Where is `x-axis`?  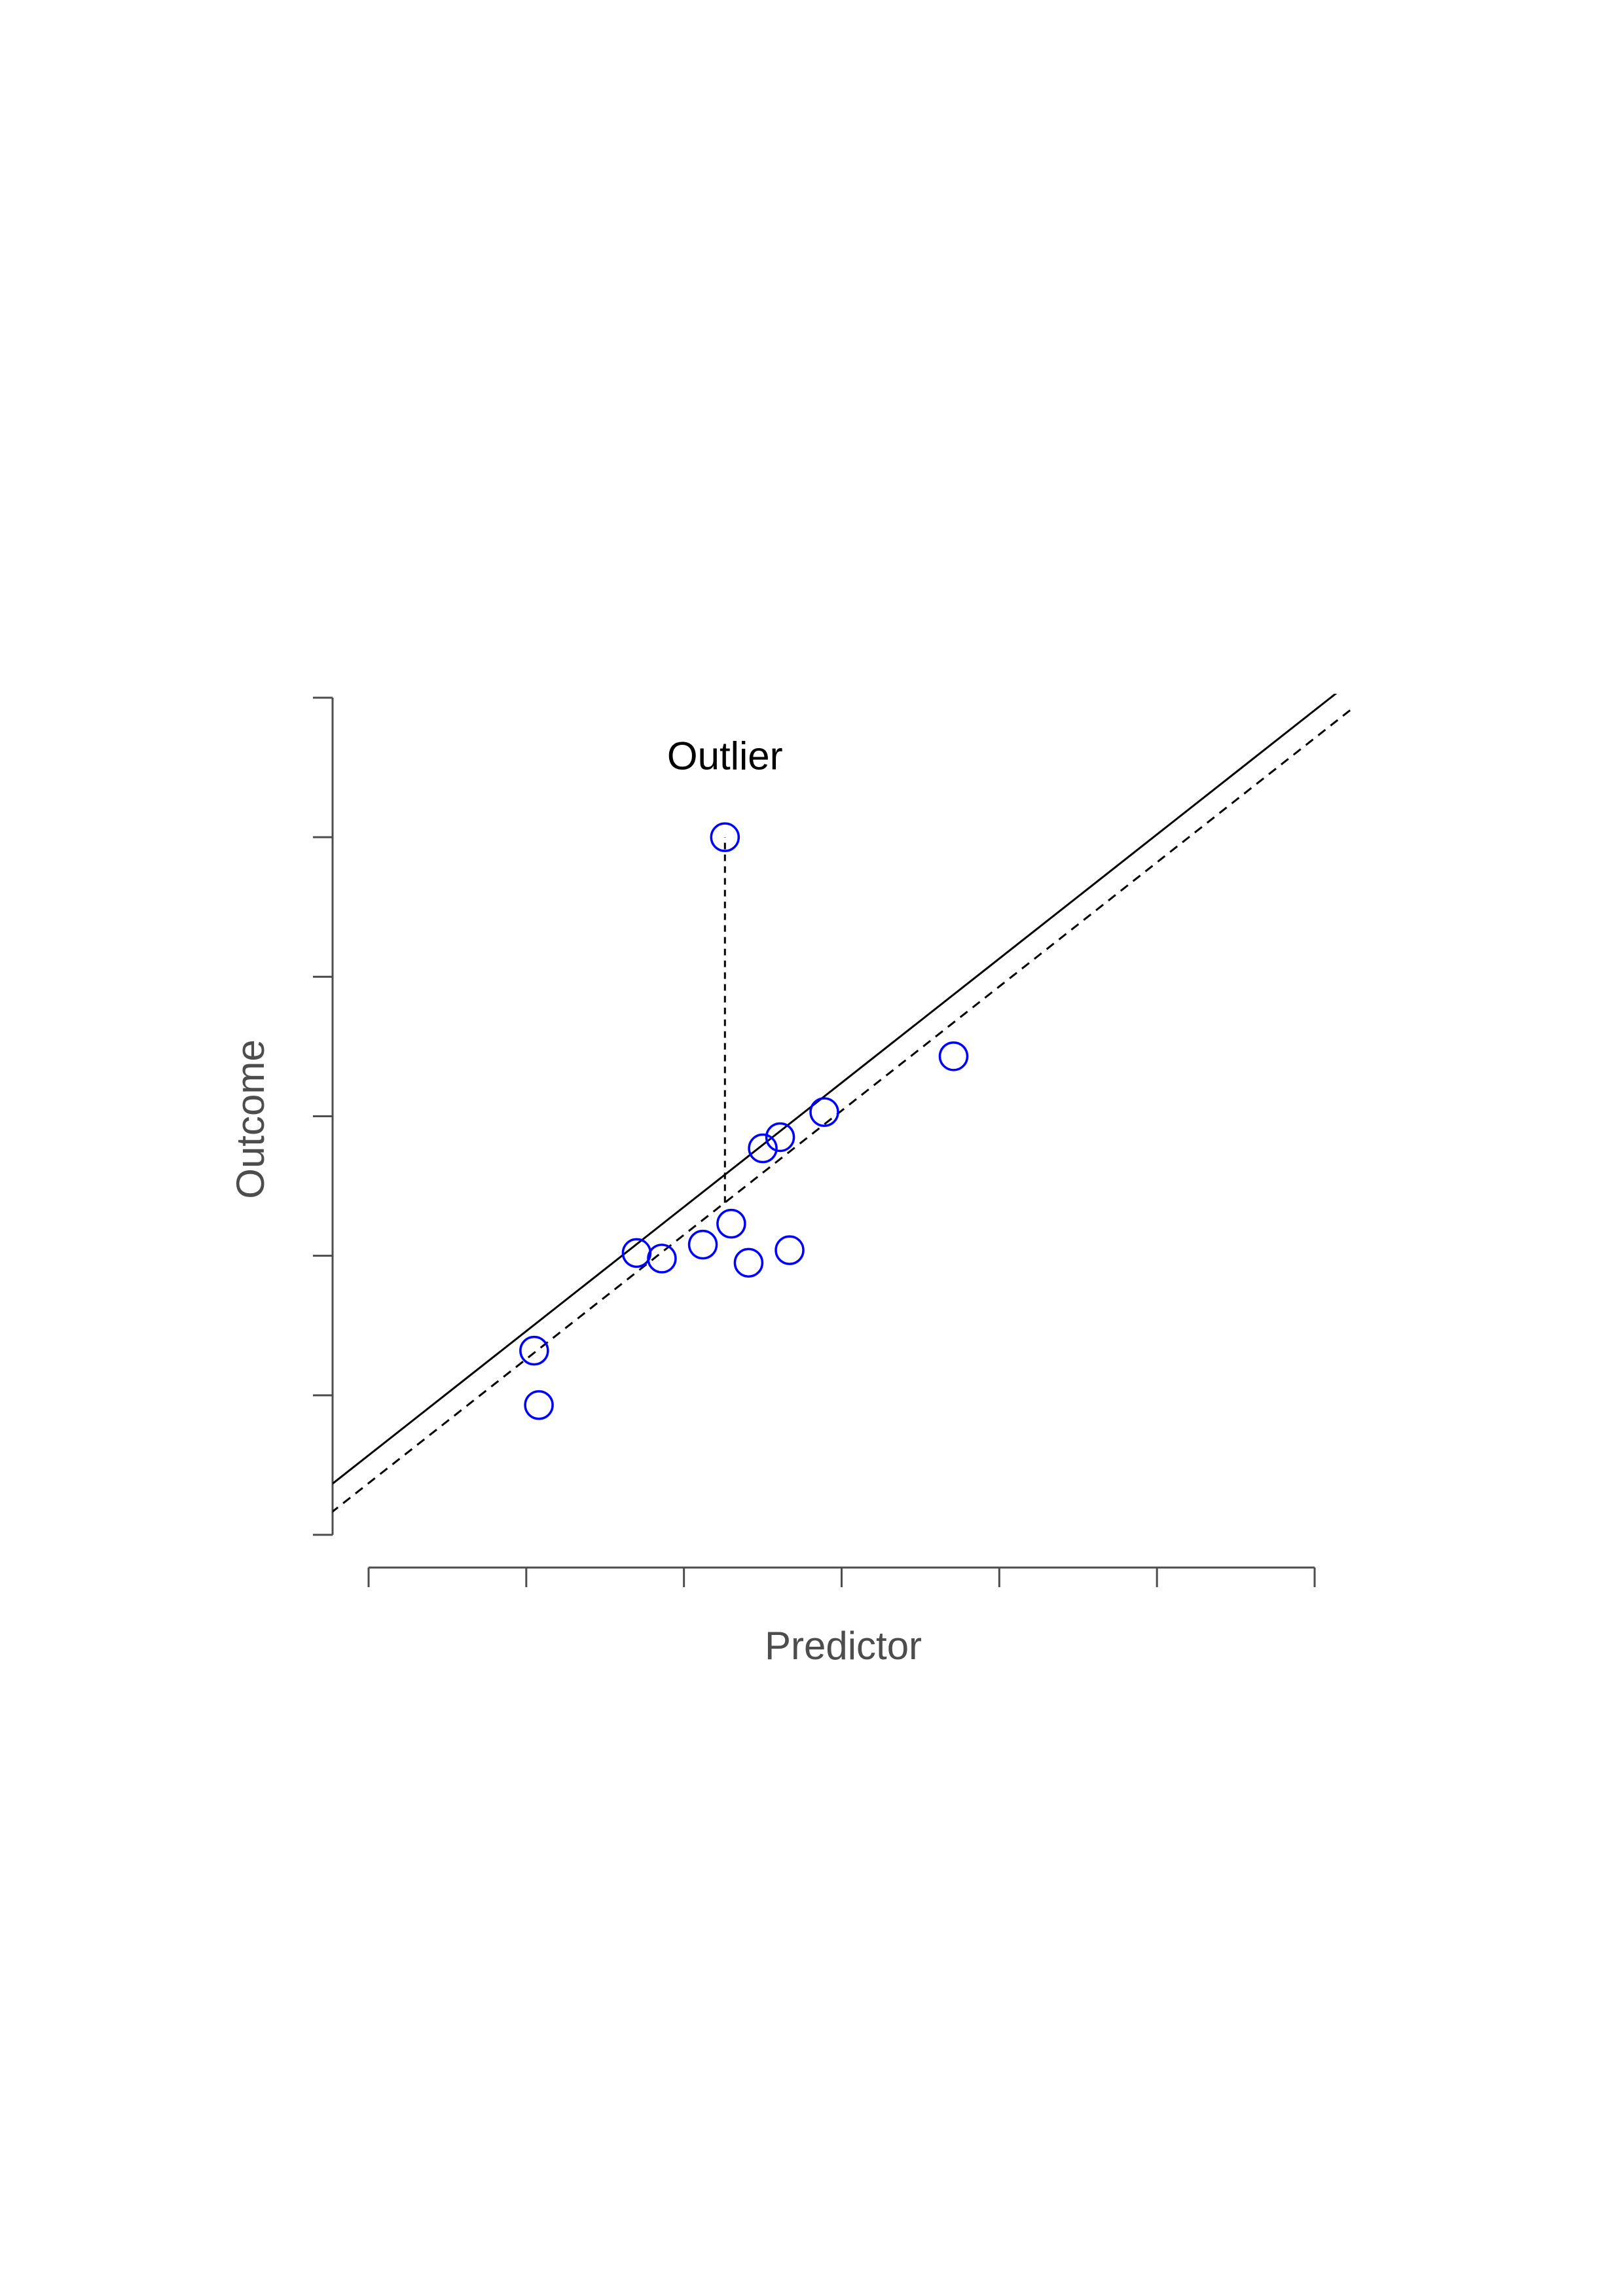 x-axis is located at coordinates (841, 1576).